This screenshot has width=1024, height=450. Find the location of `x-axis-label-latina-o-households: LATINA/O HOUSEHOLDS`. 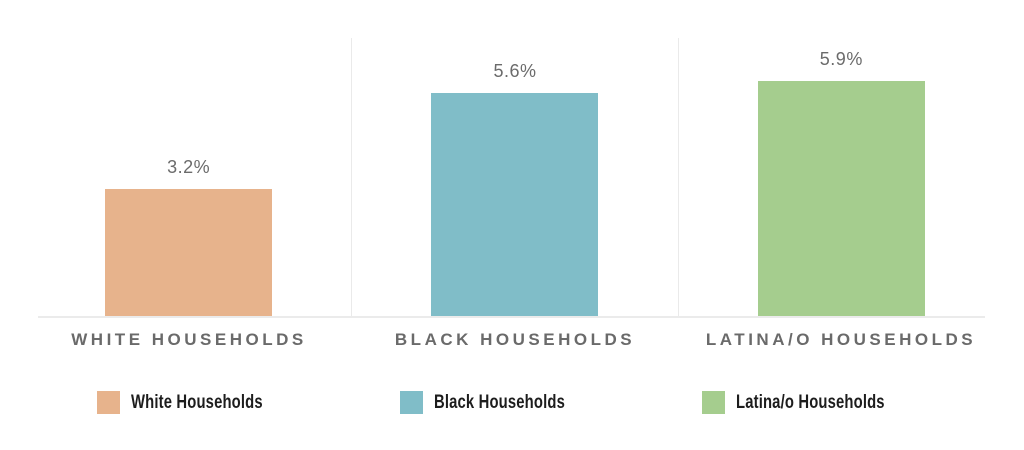

x-axis-label-latina-o-households: LATINA/O HOUSEHOLDS is located at coordinates (841, 339).